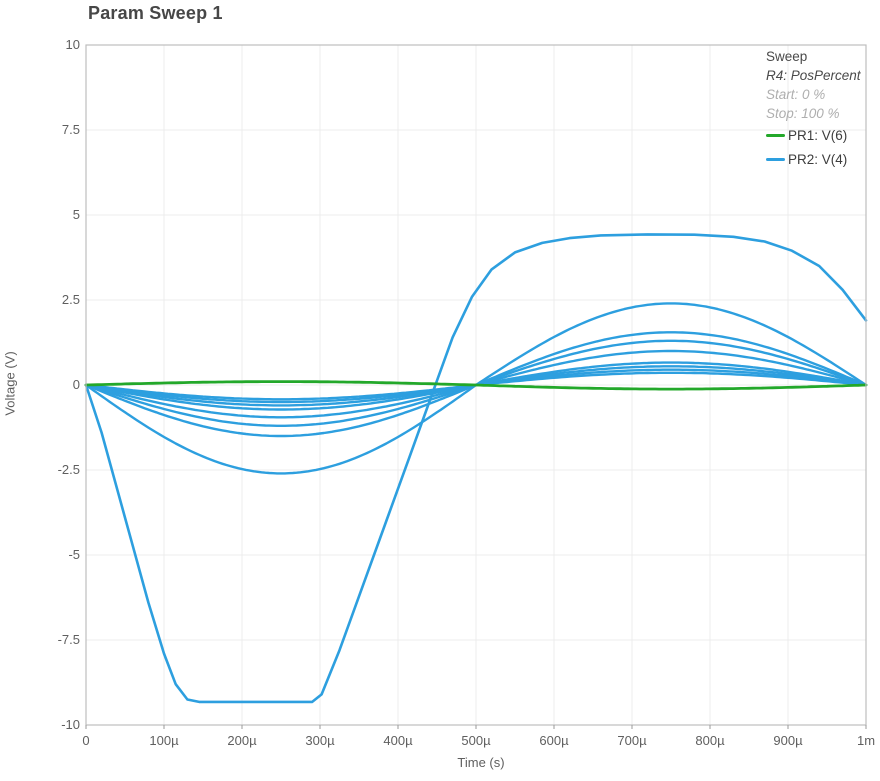 The image size is (880, 781). Describe the element at coordinates (70, 129) in the screenshot. I see `y-tick-label: 7.5` at that location.